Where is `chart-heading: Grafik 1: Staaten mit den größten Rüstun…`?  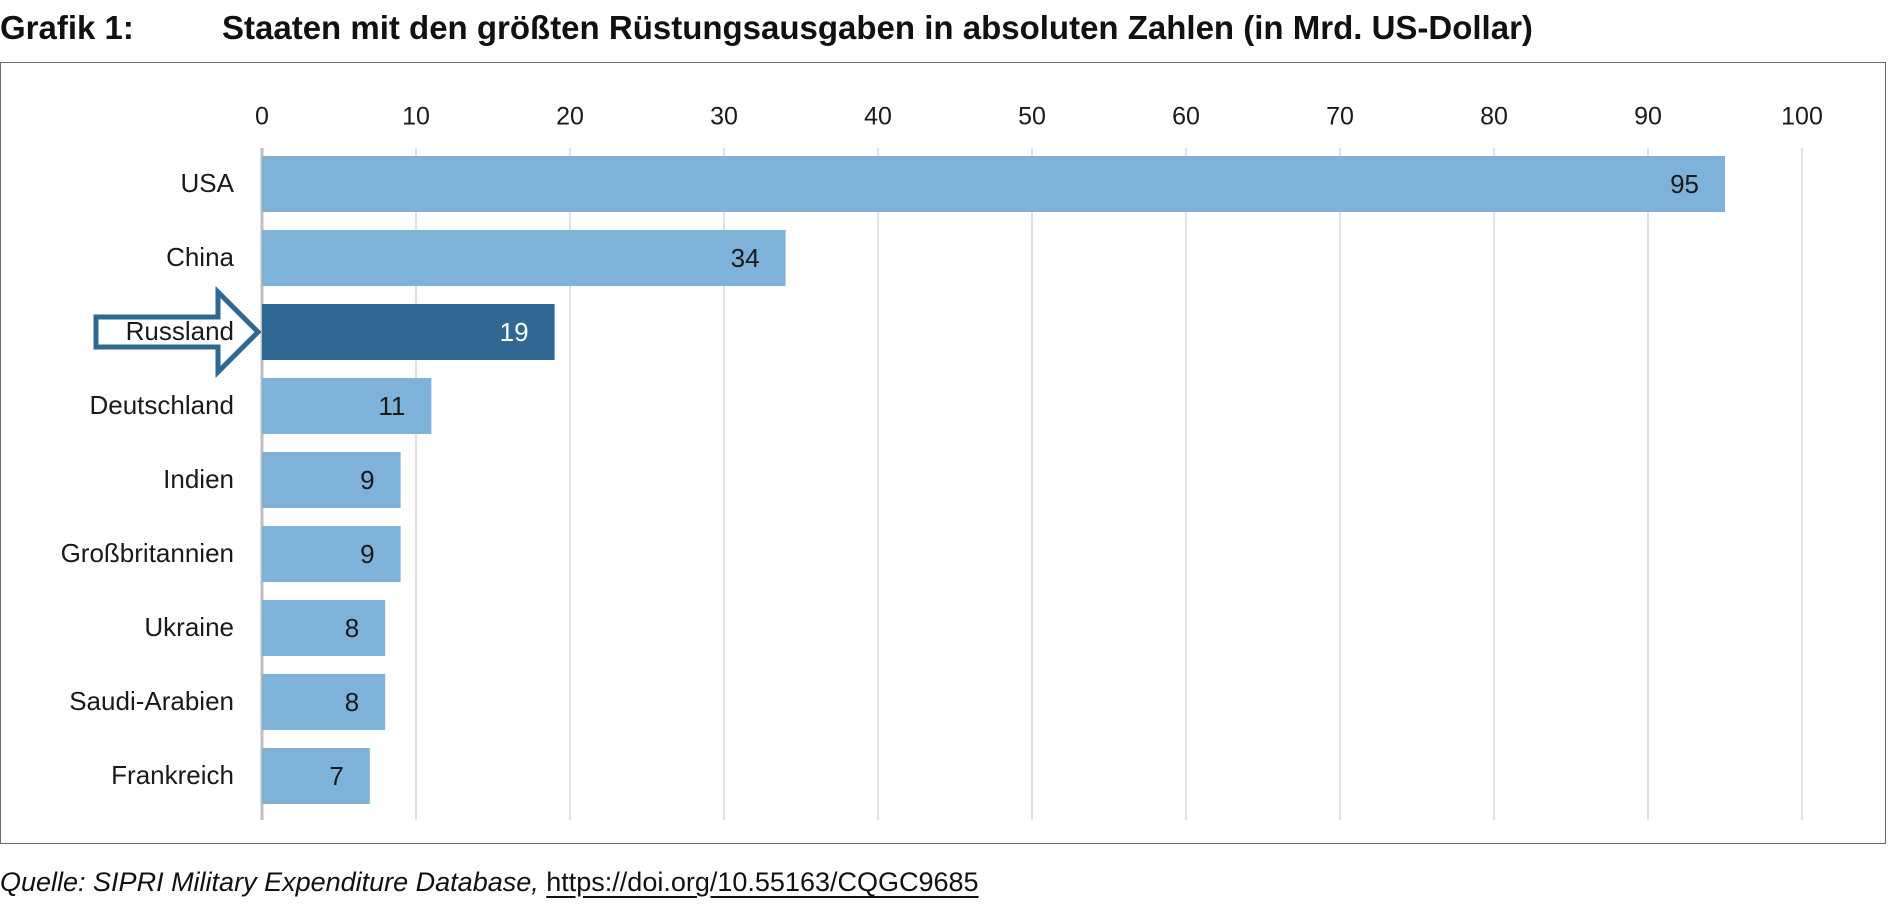
chart-heading: Grafik 1: Staaten mit den größten Rüstun… is located at coordinates (945, 28).